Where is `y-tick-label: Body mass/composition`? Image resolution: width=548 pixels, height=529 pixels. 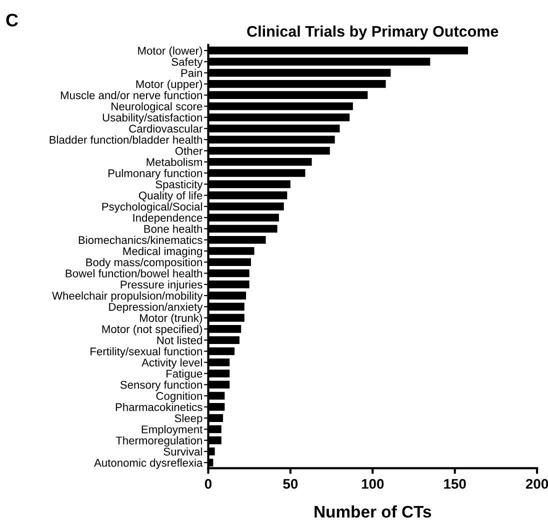
y-tick-label: Body mass/composition is located at coordinates (144, 263).